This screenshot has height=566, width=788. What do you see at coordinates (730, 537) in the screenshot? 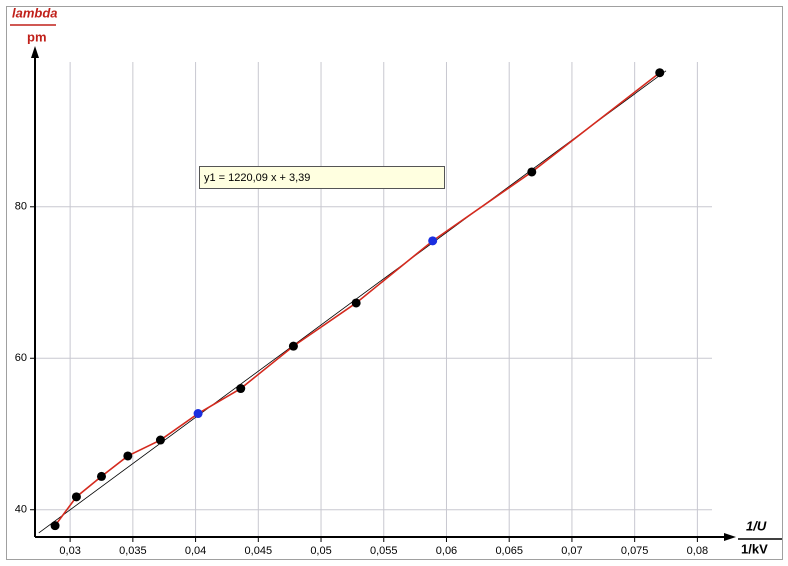
I see `x-arrow` at bounding box center [730, 537].